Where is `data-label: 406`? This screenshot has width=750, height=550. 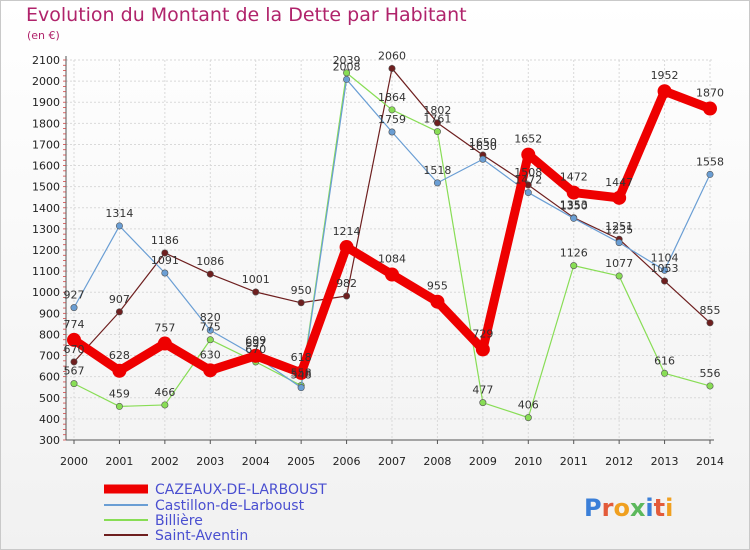 data-label: 406 is located at coordinates (528, 405).